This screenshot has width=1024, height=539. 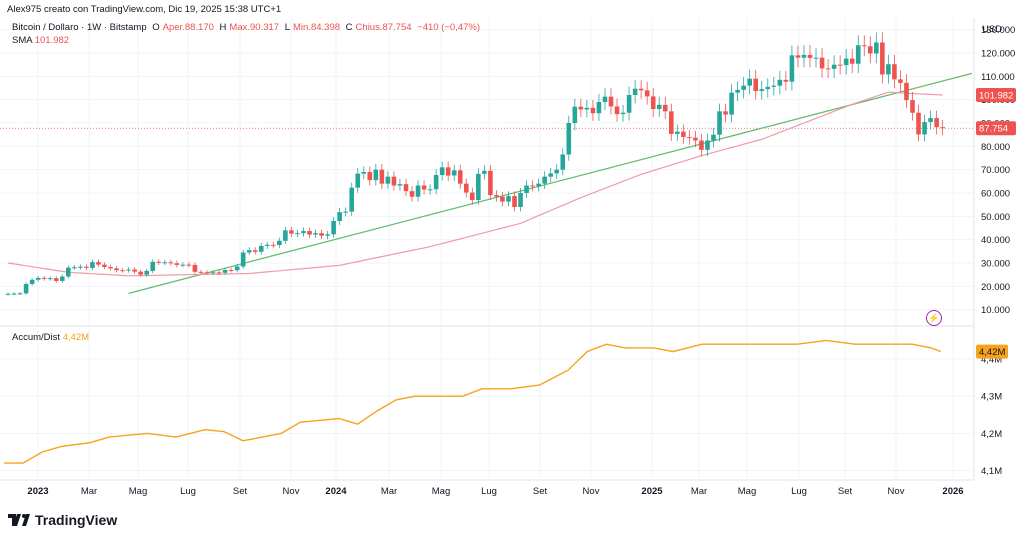 What do you see at coordinates (992, 29) in the screenshot?
I see `currency-label: USD` at bounding box center [992, 29].